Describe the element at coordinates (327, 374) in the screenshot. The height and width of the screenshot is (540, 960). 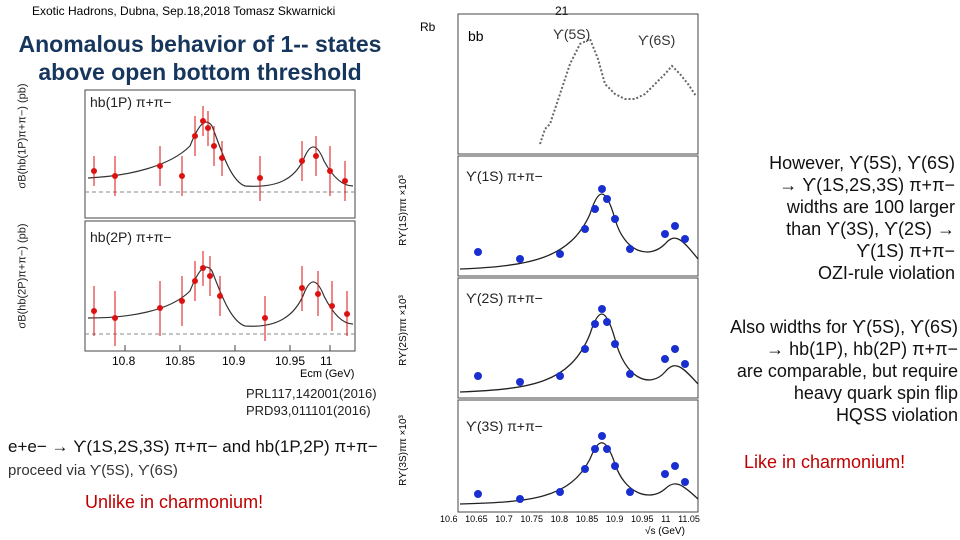
I see `hb-xaxis-title: Ecm (GeV)` at that location.